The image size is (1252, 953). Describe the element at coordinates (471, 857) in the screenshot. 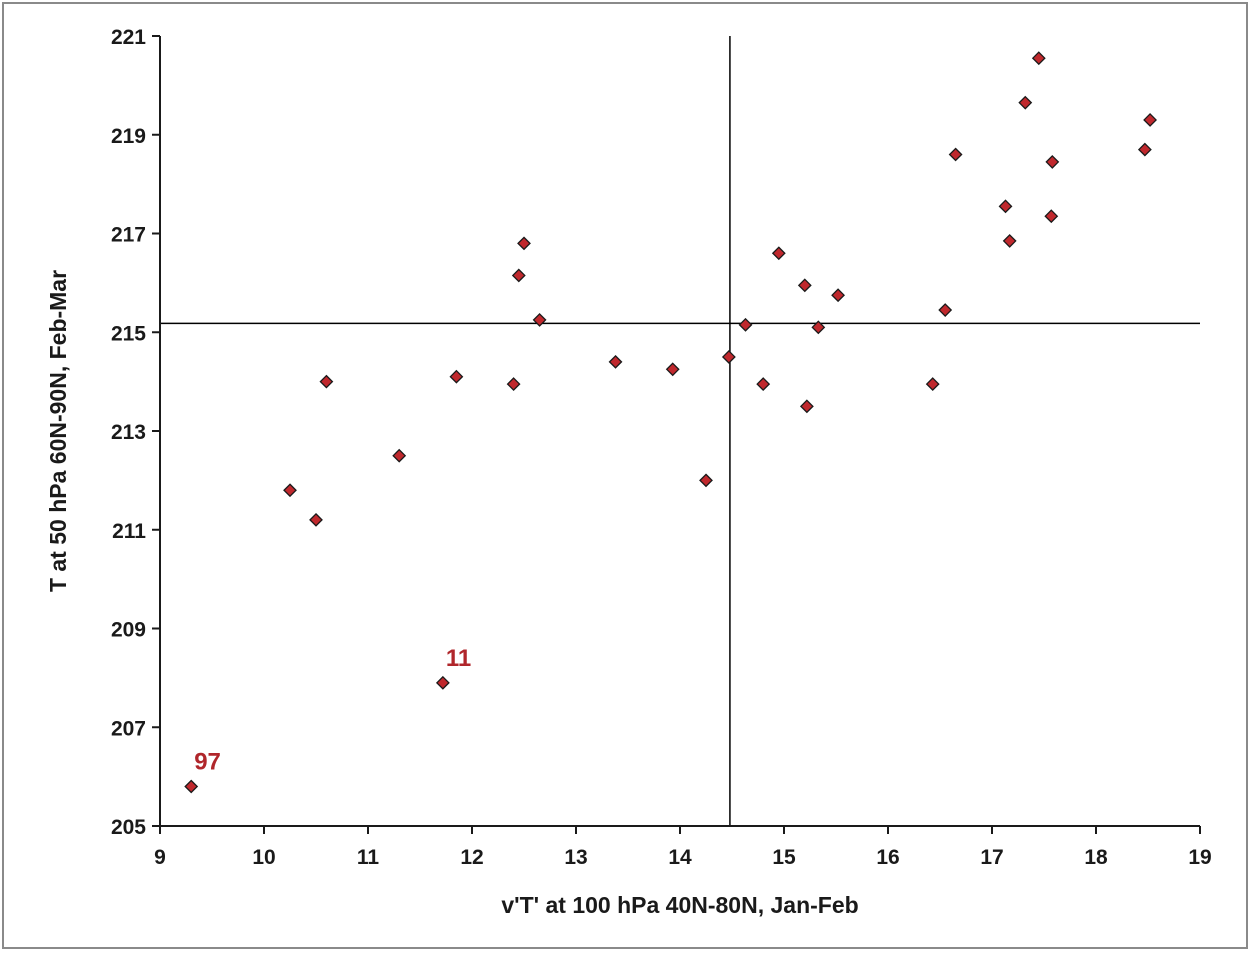

I see `x-tick-label: 12` at that location.